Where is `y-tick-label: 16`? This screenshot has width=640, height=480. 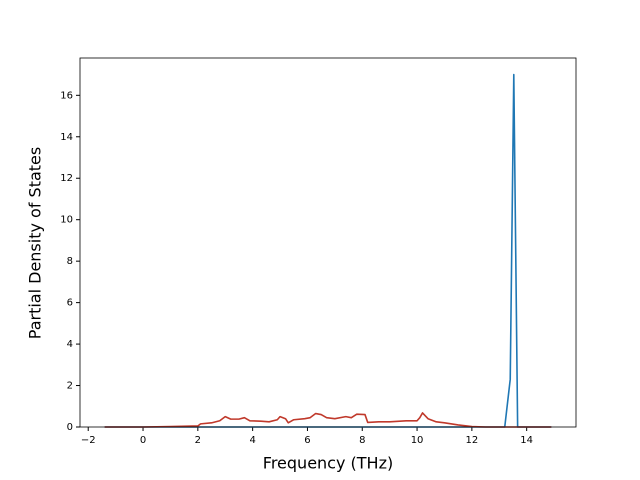
y-tick-label: 16 is located at coordinates (66, 95).